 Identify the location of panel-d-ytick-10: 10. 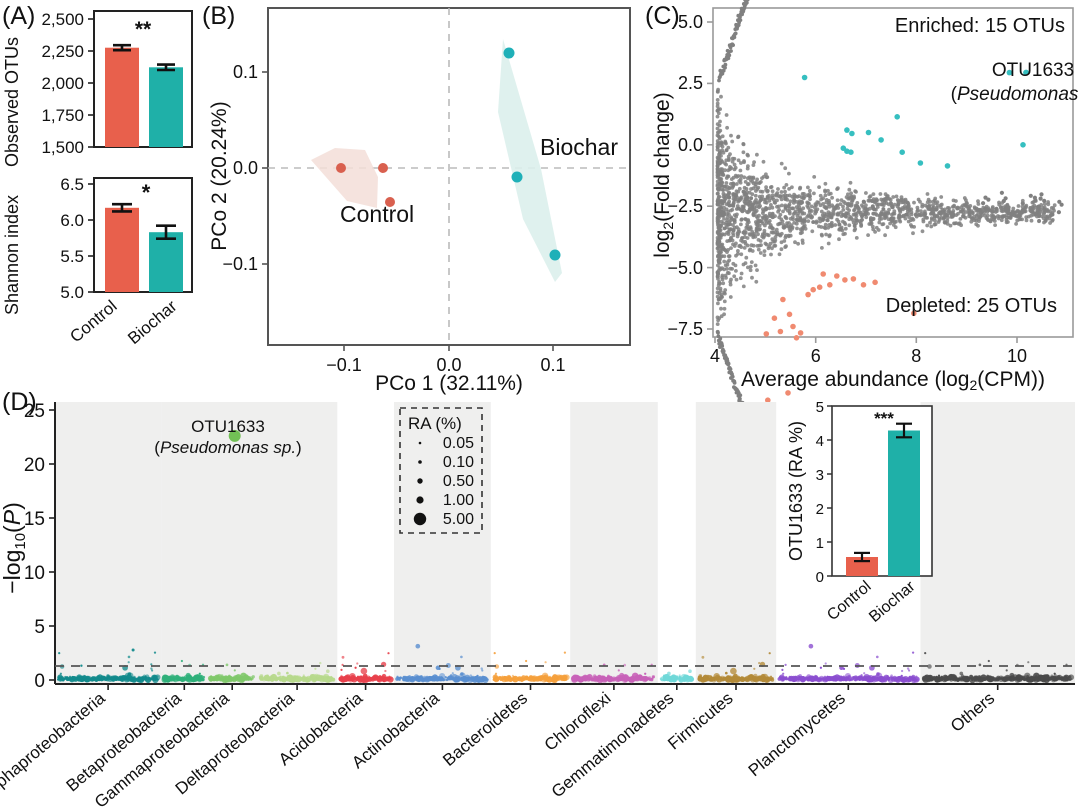
(34, 573).